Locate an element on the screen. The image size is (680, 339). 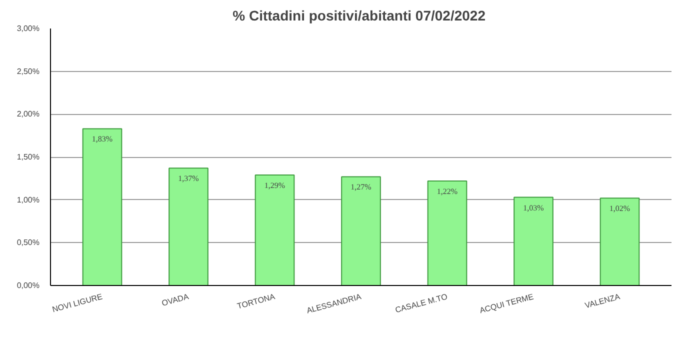
data-label: 1,22% is located at coordinates (447, 191).